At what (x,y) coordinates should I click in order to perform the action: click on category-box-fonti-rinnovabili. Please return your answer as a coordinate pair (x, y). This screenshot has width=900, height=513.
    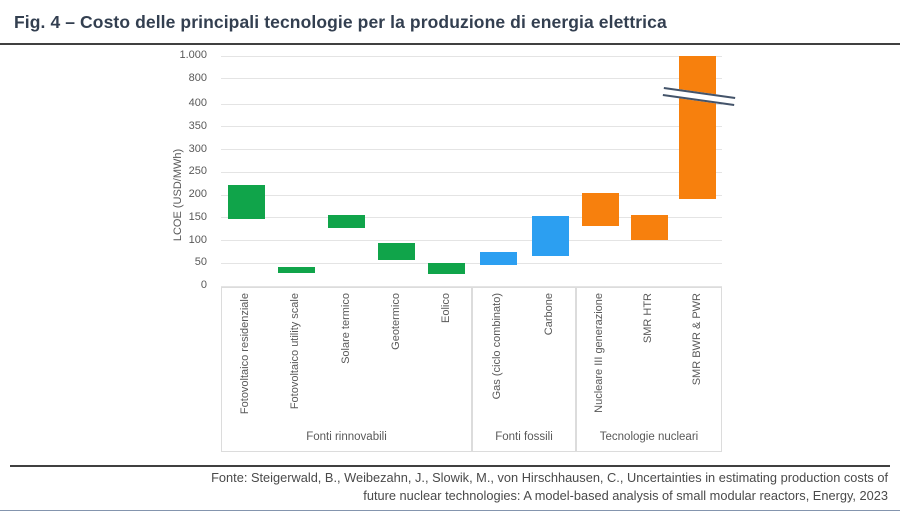
    Looking at the image, I should click on (346, 369).